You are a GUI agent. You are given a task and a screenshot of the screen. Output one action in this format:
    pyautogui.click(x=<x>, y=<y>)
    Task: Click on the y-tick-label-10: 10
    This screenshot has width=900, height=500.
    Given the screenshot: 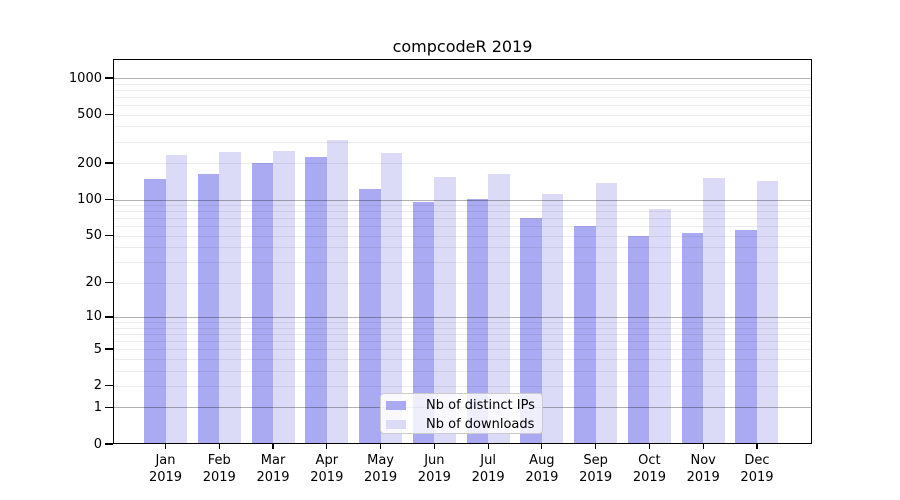 What is the action you would take?
    pyautogui.click(x=93, y=317)
    